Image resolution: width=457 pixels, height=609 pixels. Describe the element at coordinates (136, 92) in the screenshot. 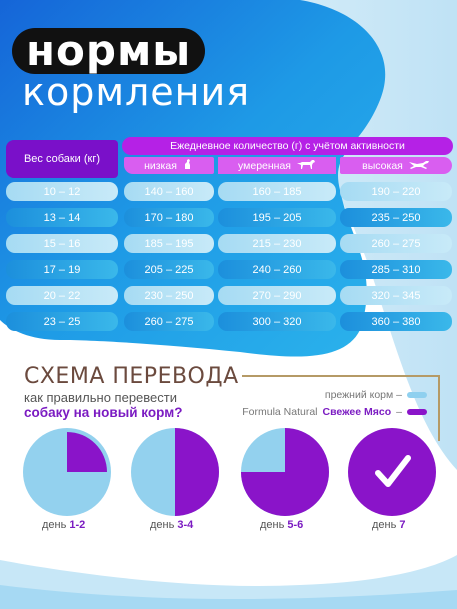

I see `title-line-2: кормления` at that location.